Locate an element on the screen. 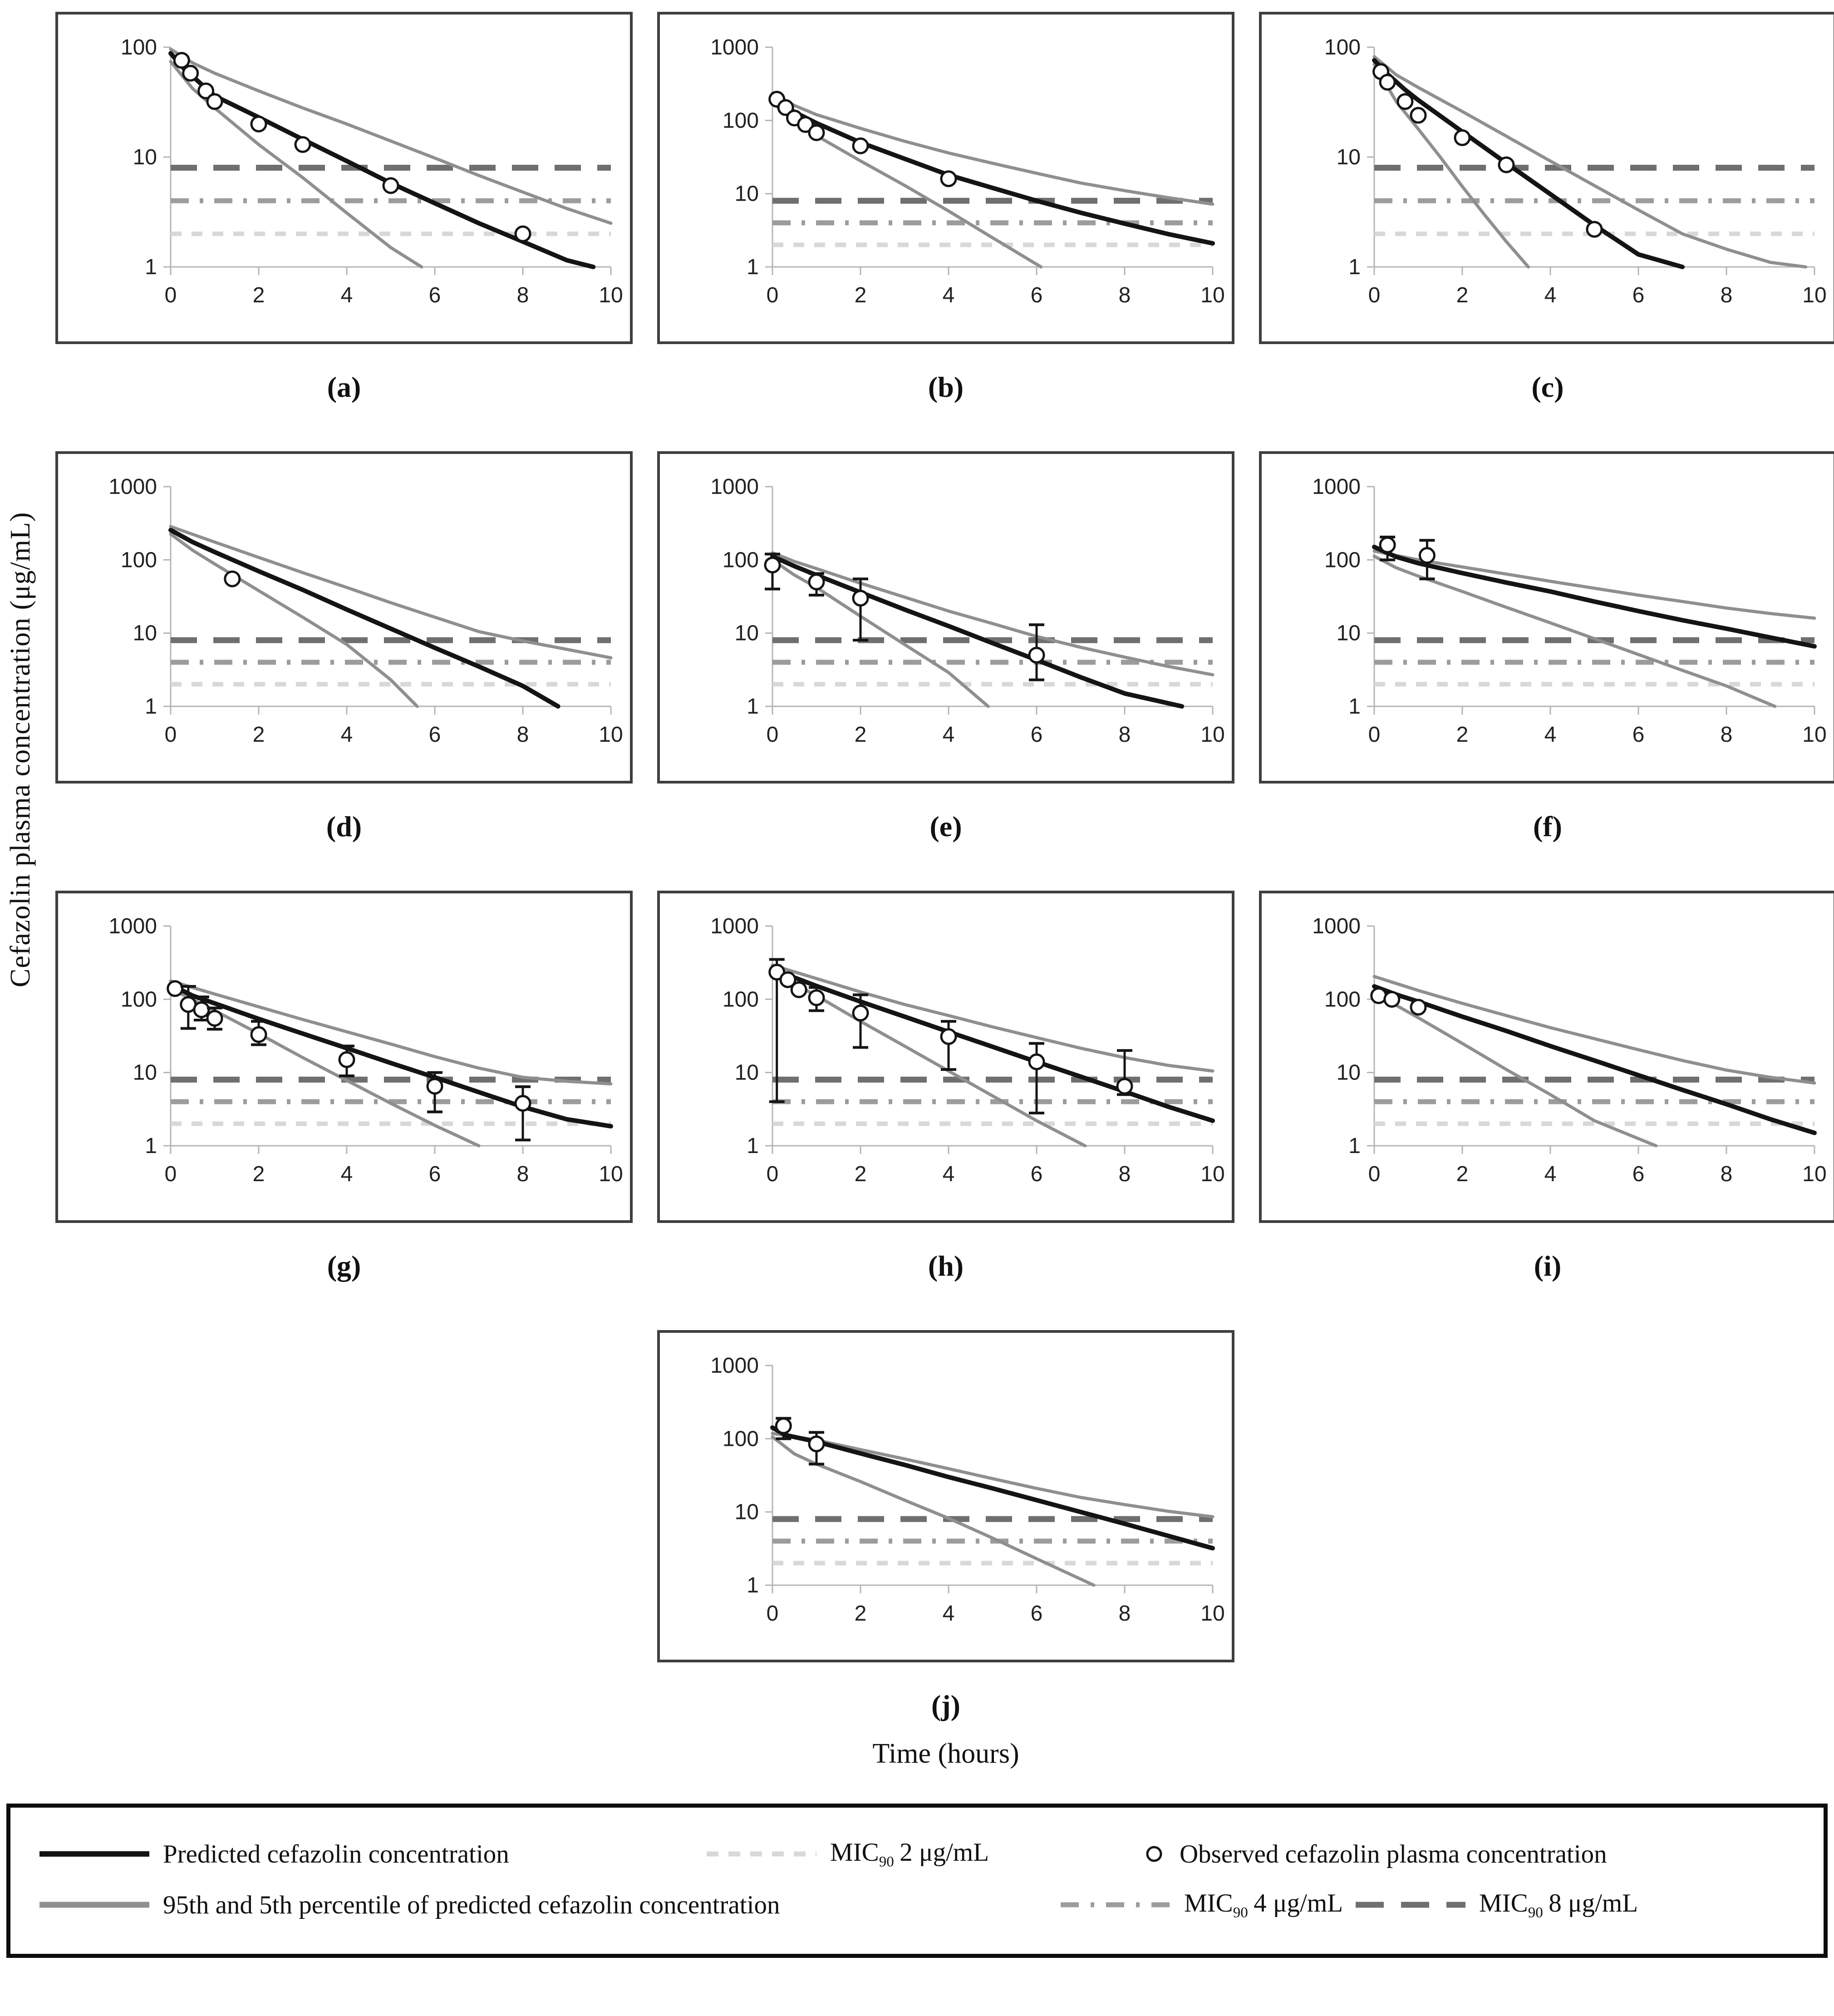  panel-frame: 1 10 100 1000 0 2 4 6 8 10 is located at coordinates (945, 1057).